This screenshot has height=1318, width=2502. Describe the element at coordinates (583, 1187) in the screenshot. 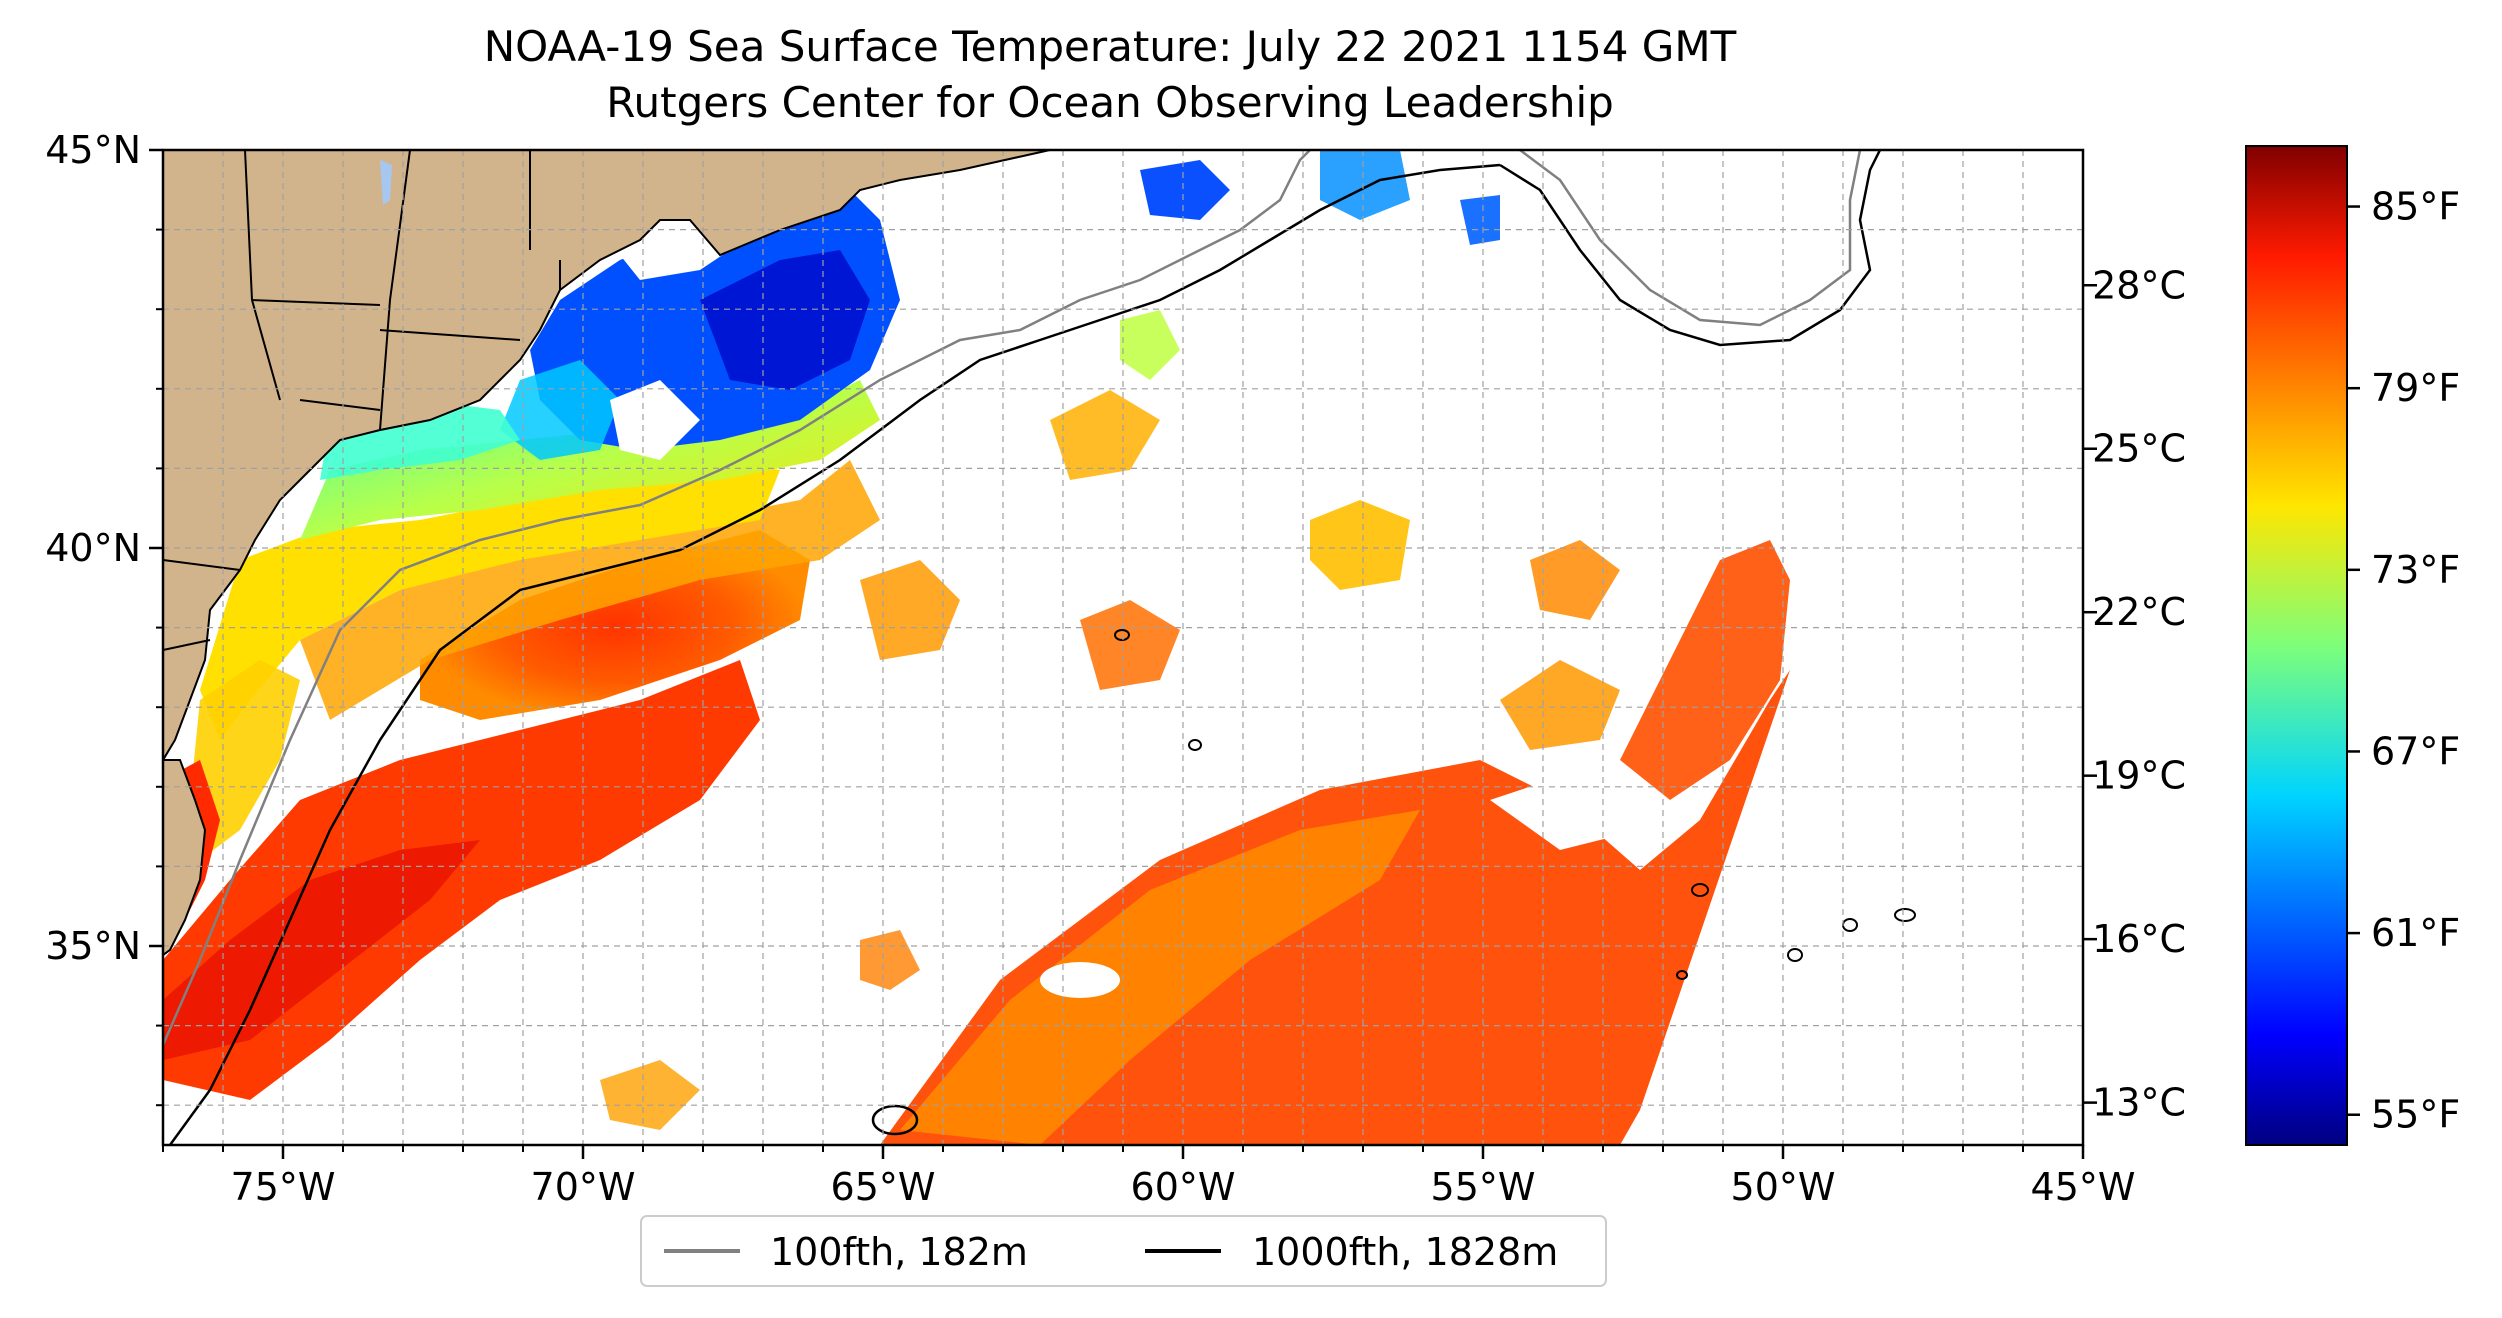

I see `lon-tick-label: 70°W` at that location.